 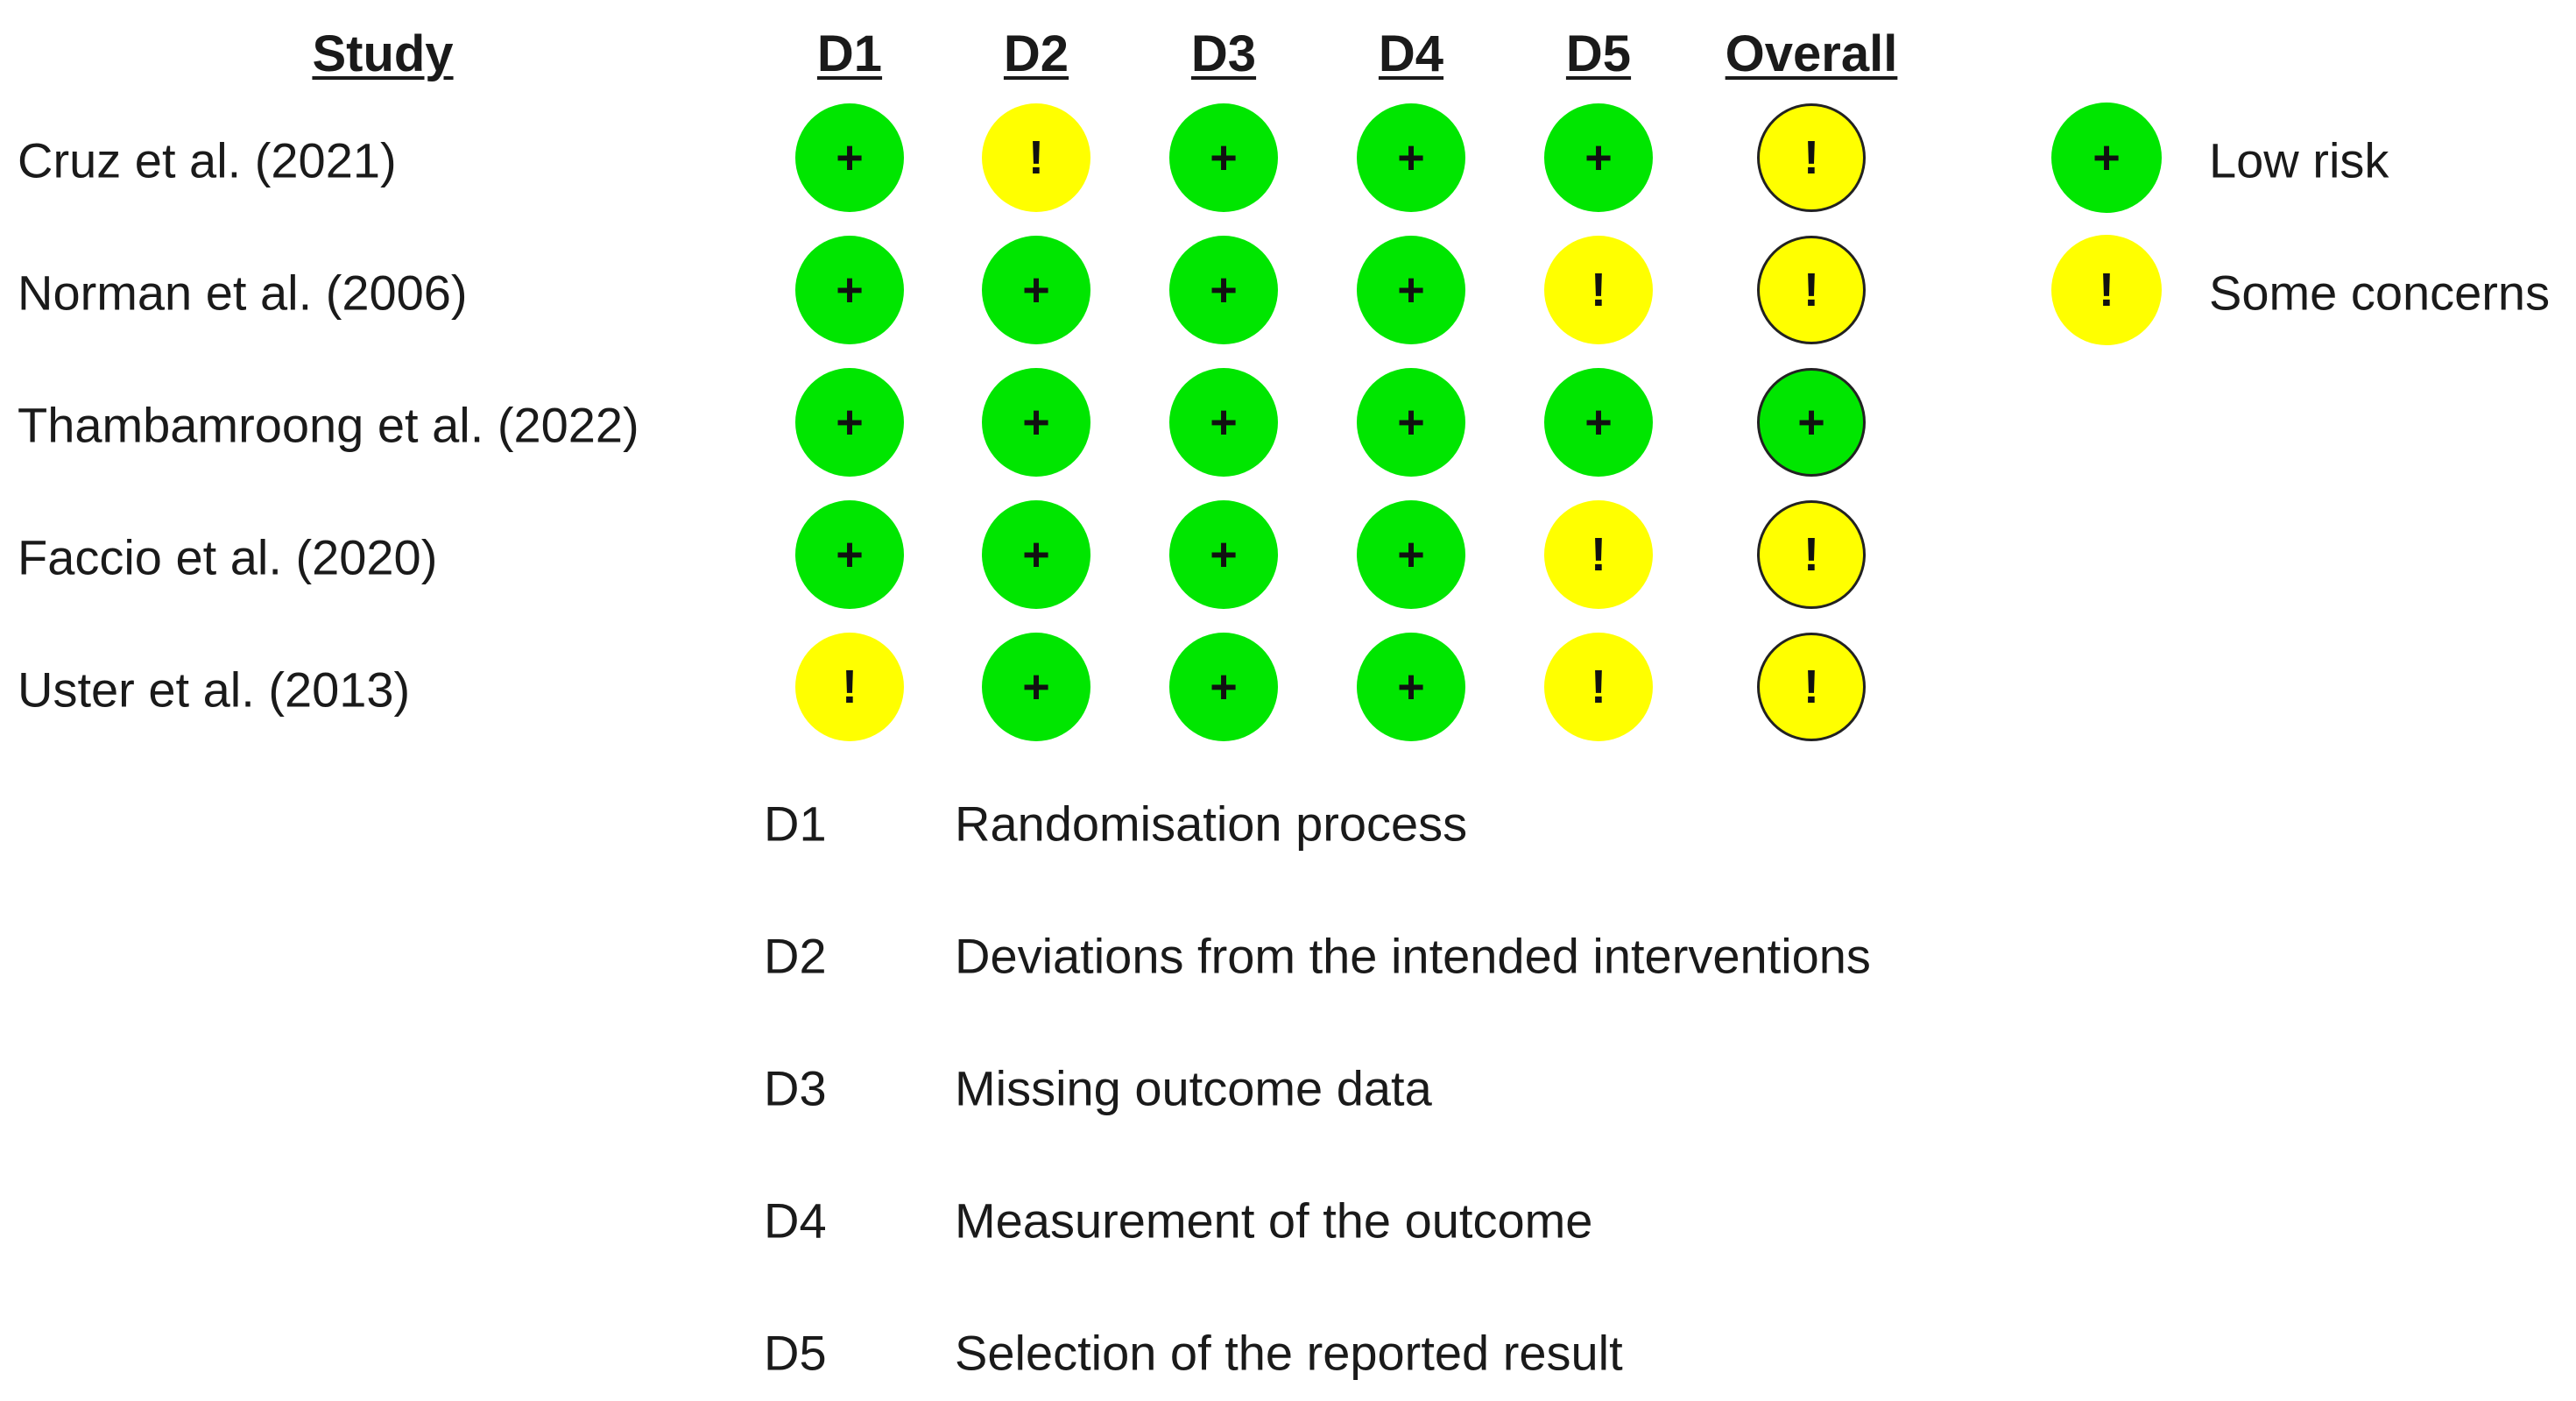 I want to click on header-overall: Overall, so click(x=1811, y=53).